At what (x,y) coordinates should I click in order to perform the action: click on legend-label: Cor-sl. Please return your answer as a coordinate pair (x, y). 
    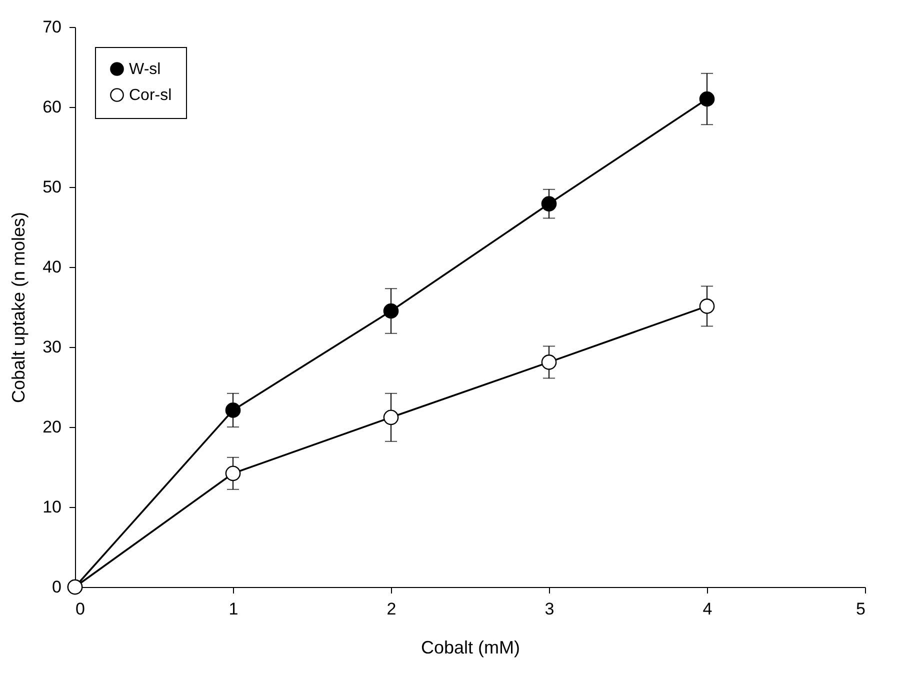
    Looking at the image, I should click on (150, 95).